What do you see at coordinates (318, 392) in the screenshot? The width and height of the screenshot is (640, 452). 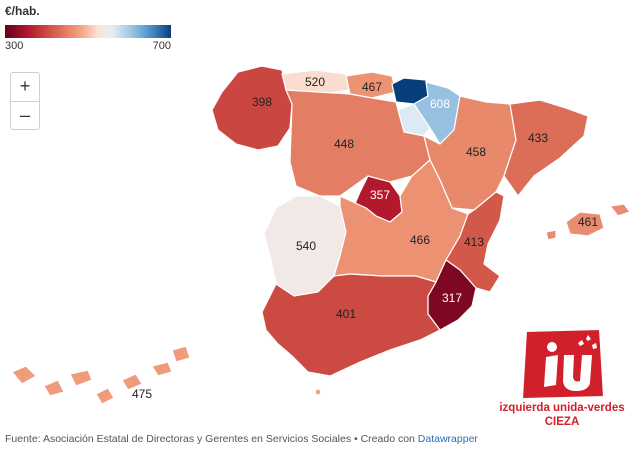 I see `region-ceuta` at bounding box center [318, 392].